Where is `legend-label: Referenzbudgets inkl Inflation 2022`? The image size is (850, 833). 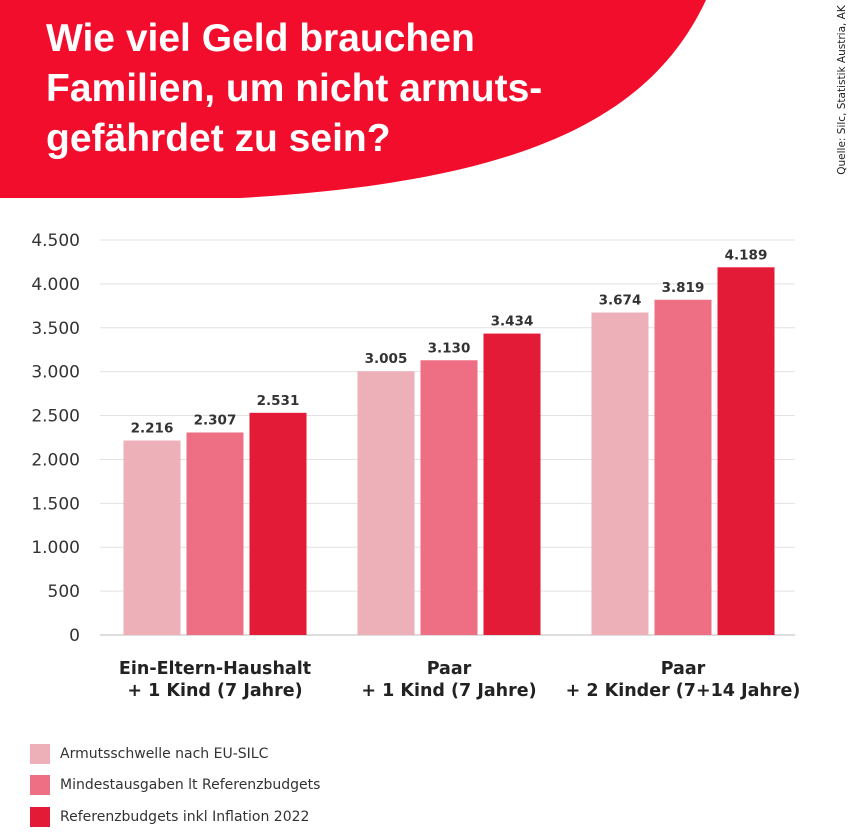
legend-label: Referenzbudgets inkl Inflation 2022 is located at coordinates (185, 816).